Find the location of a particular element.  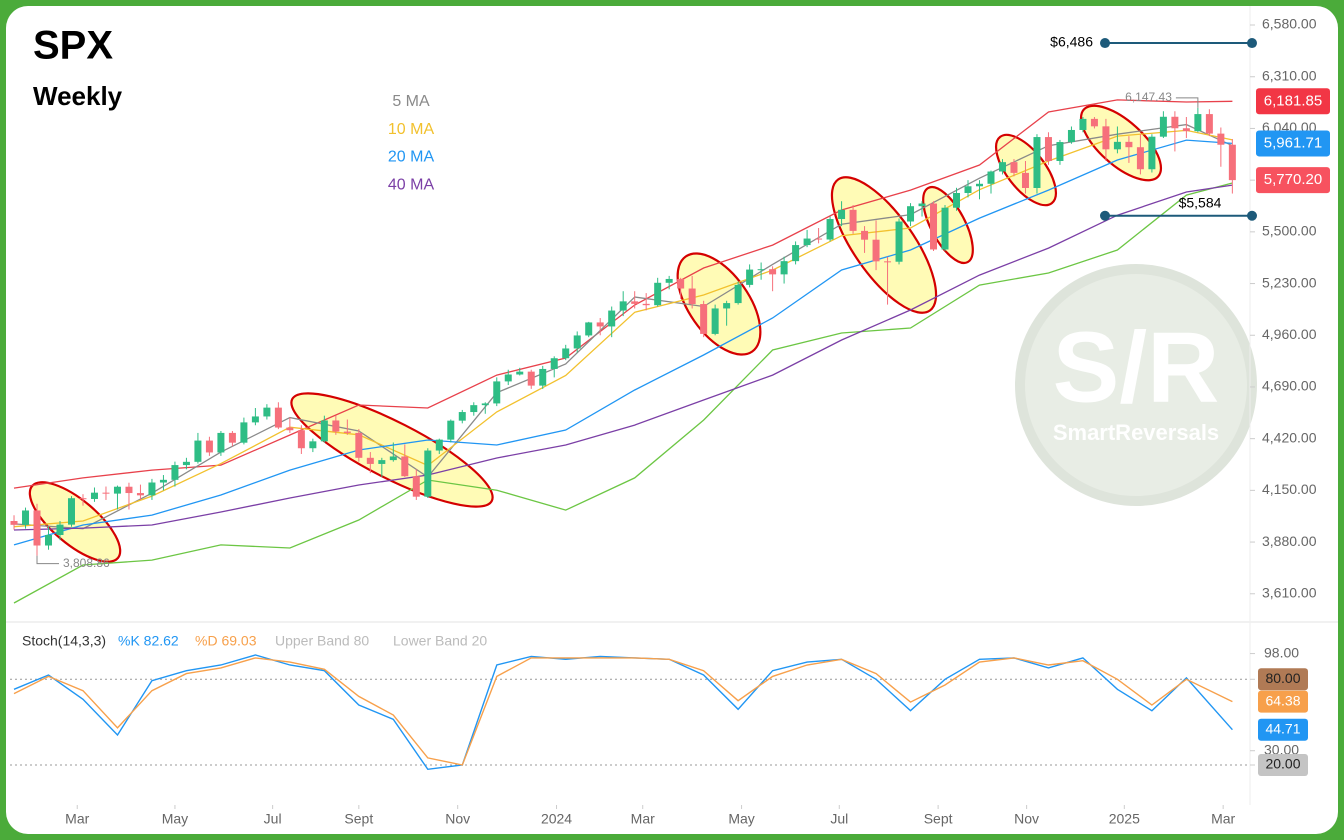

level-label: $5,584 is located at coordinates (1200, 202).